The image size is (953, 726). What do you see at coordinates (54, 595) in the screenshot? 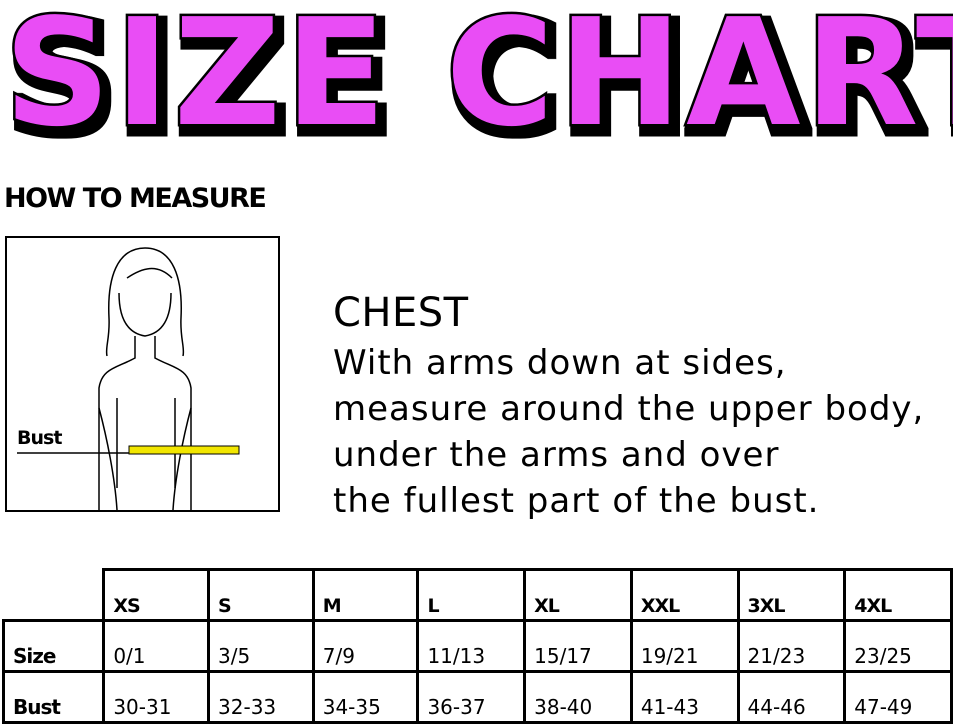
I see `corner-cell` at bounding box center [54, 595].